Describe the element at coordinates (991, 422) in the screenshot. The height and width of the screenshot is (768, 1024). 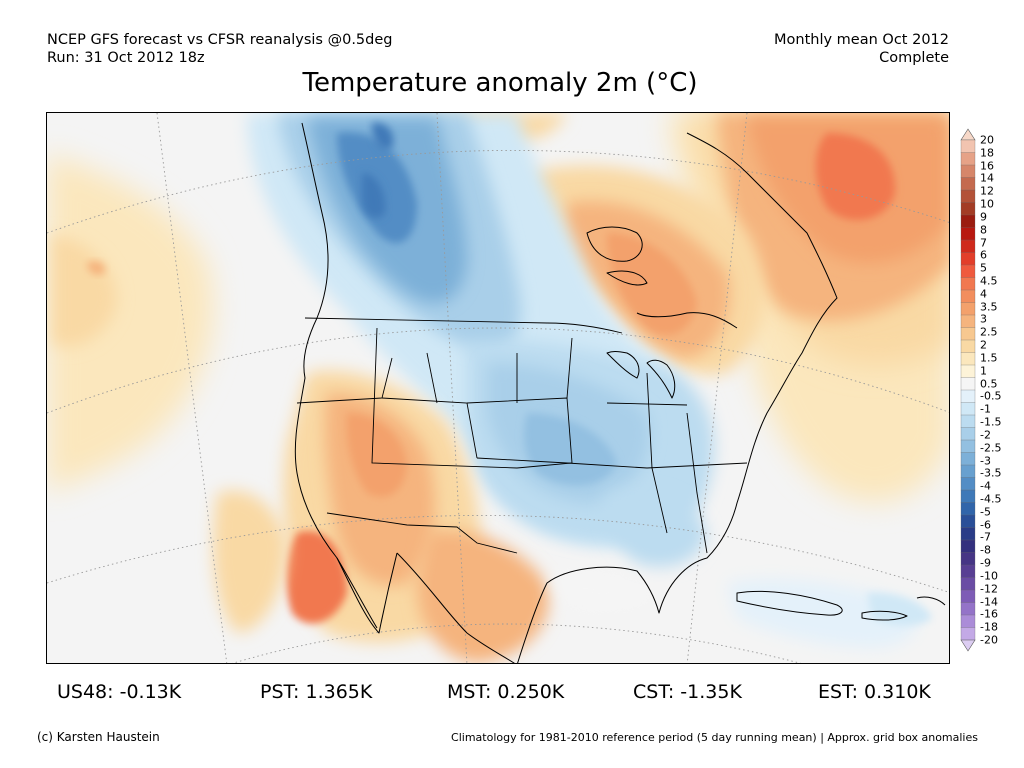
I see `colorbar-label: -1.5` at that location.